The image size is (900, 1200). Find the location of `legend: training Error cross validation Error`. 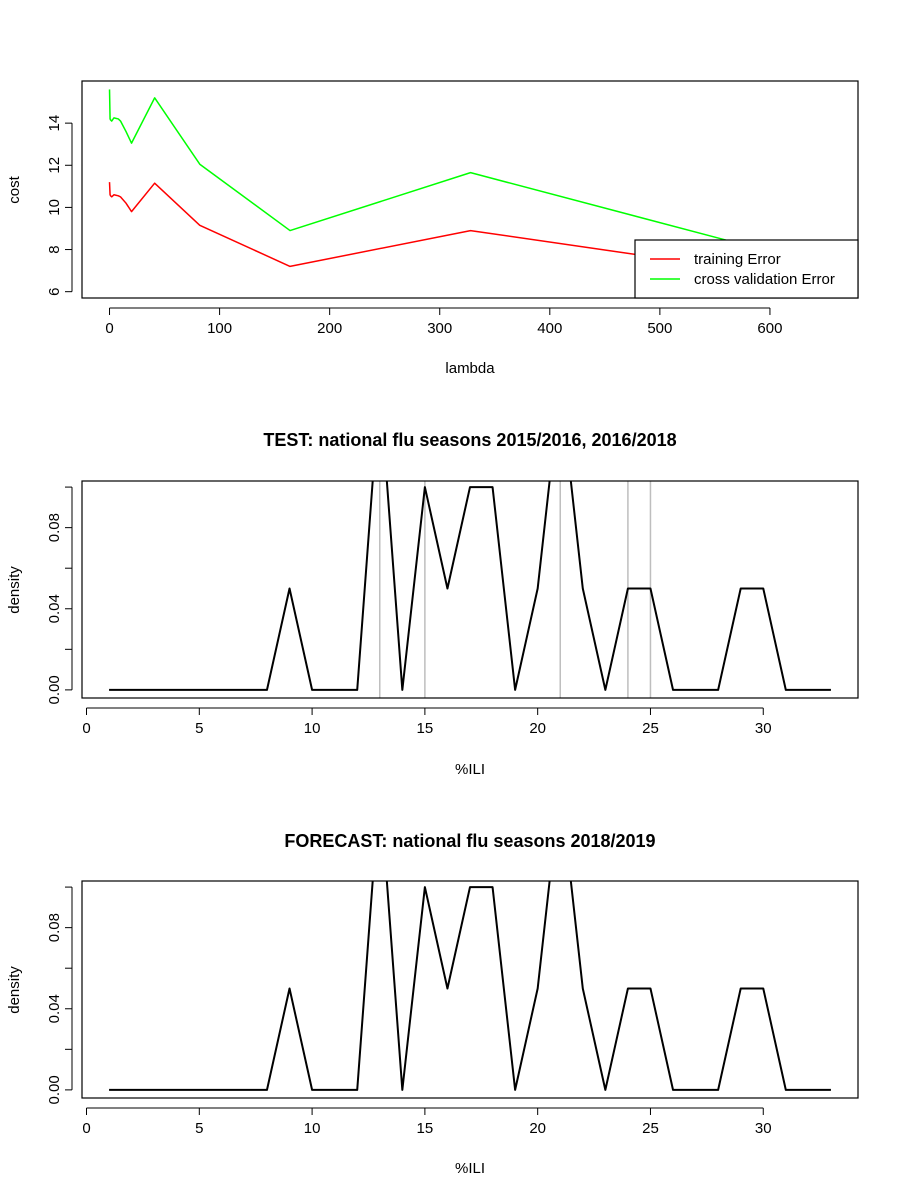

legend: training Error cross validation Error is located at coordinates (746, 269).